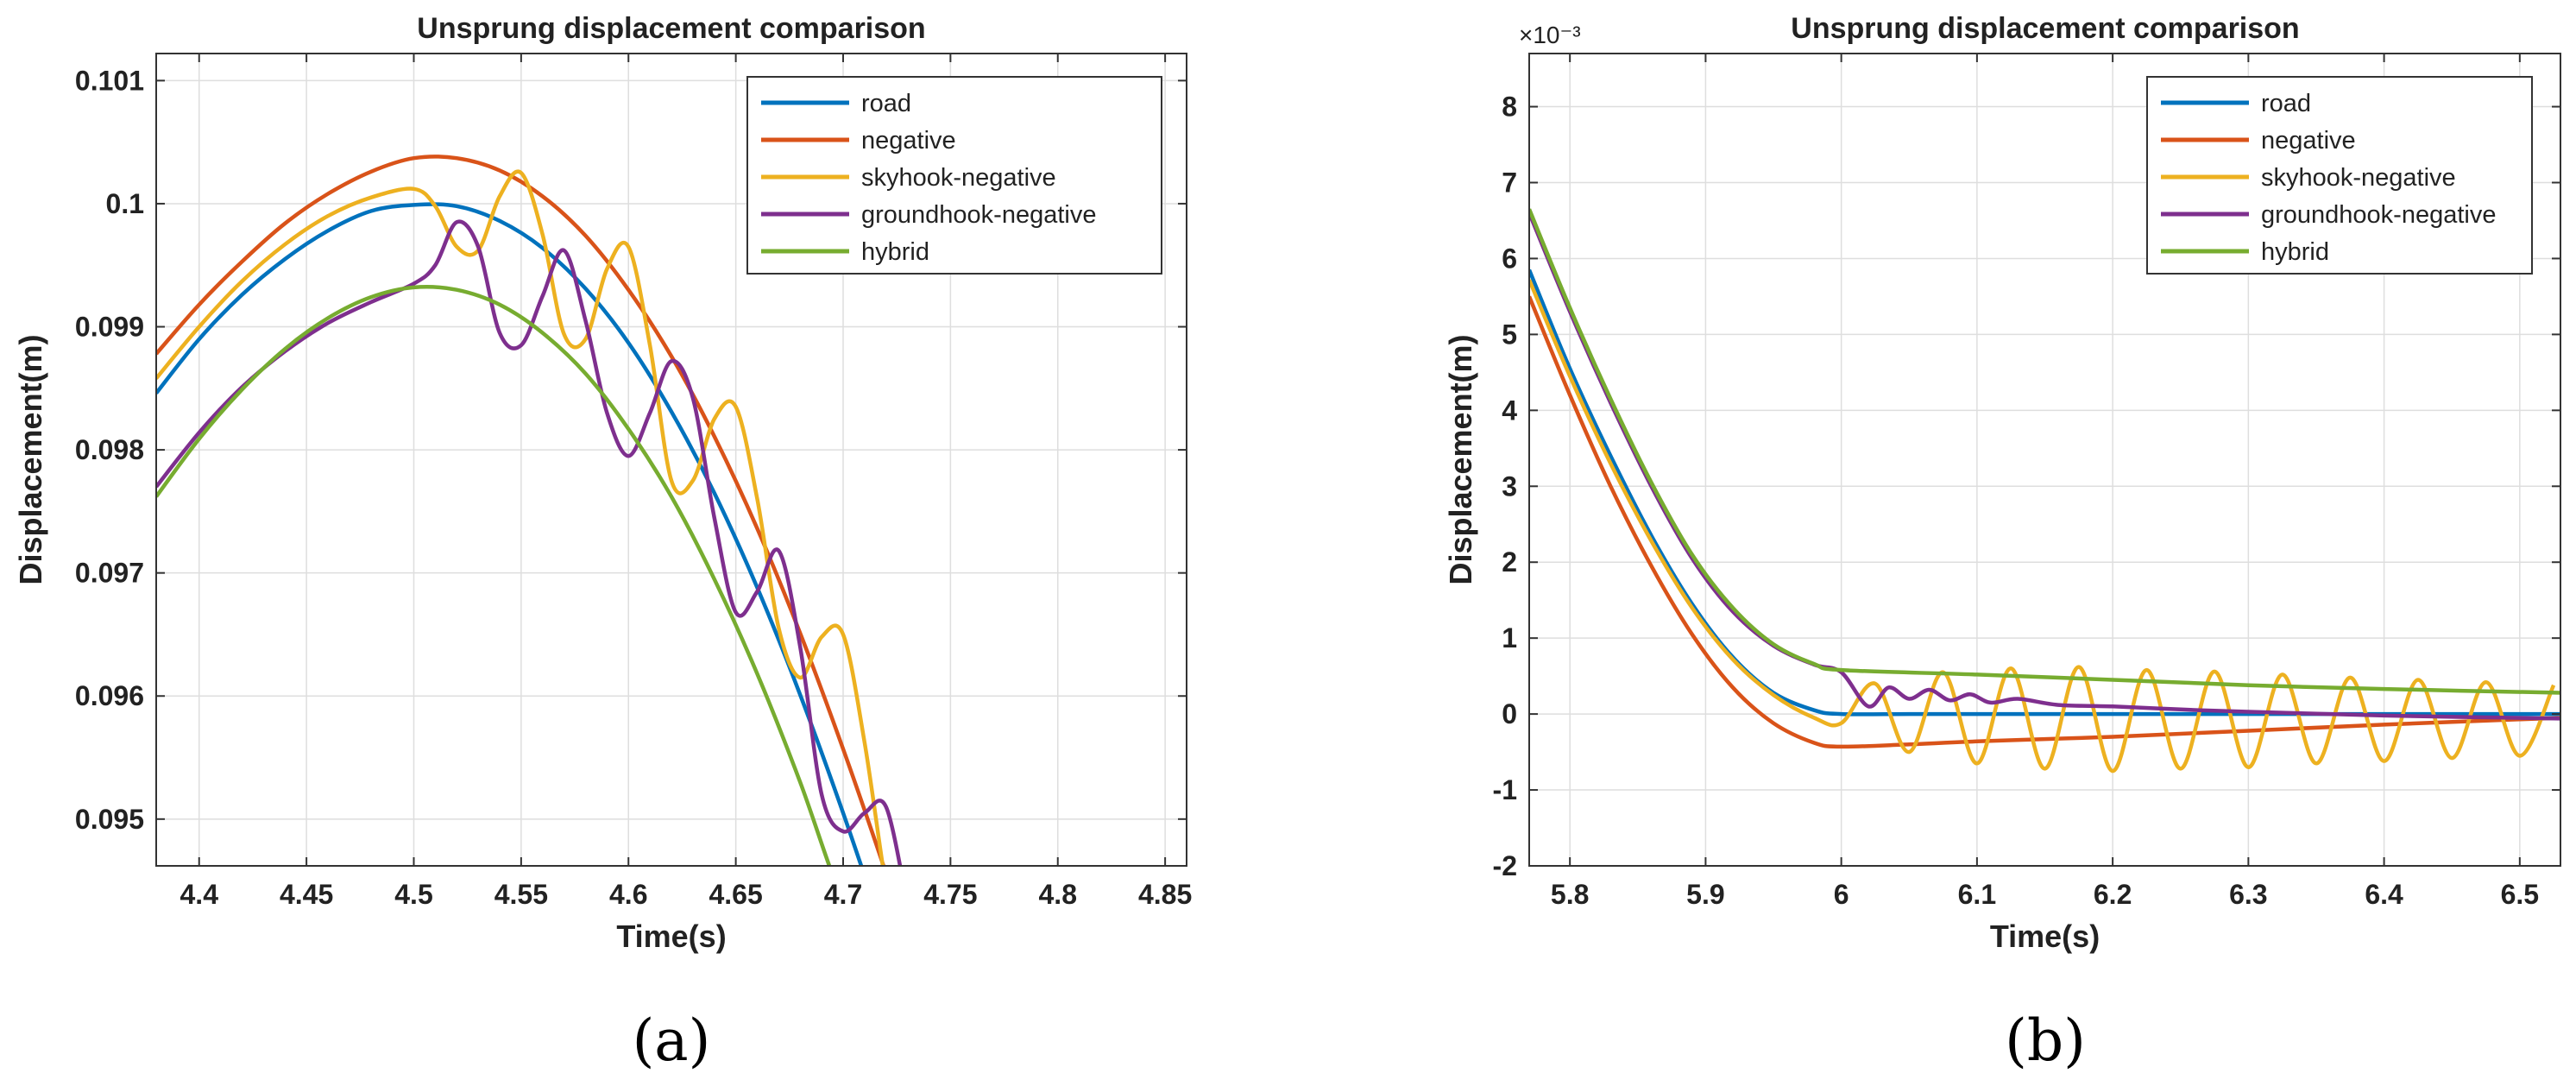 This screenshot has width=2576, height=1086. What do you see at coordinates (1570, 895) in the screenshot?
I see `x-tick-label: 5.8` at bounding box center [1570, 895].